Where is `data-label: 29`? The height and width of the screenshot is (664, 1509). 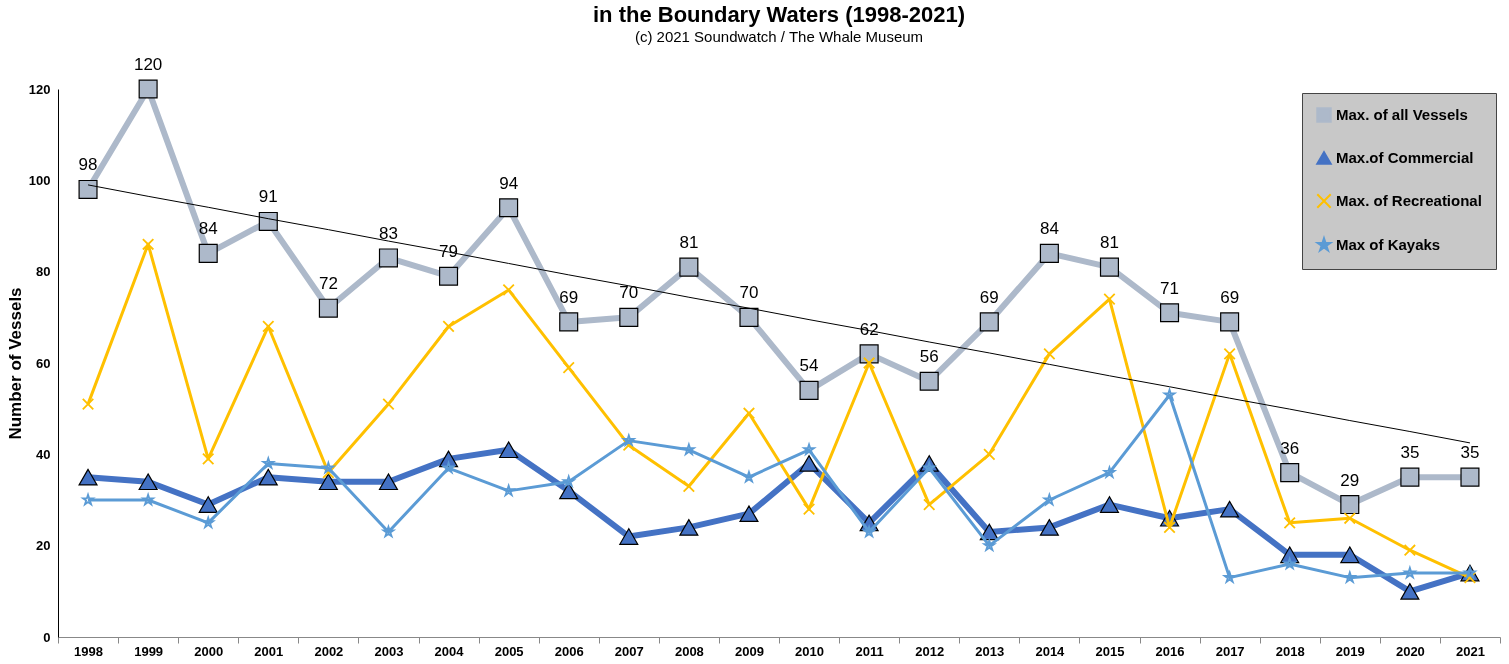 data-label: 29 is located at coordinates (1350, 480).